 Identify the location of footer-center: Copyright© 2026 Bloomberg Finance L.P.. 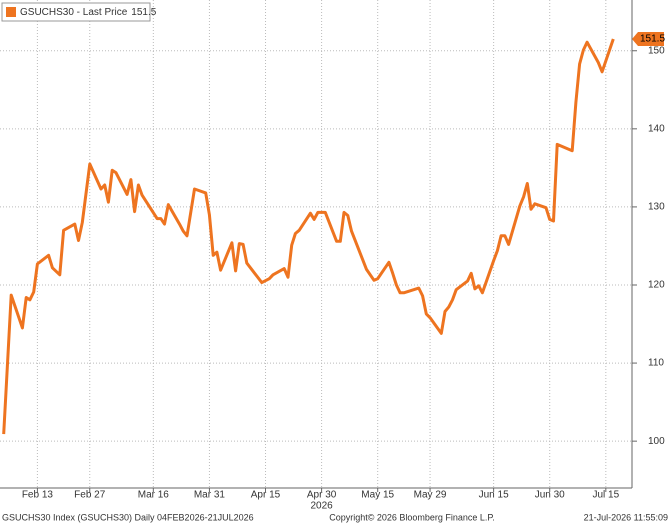
(412, 517).